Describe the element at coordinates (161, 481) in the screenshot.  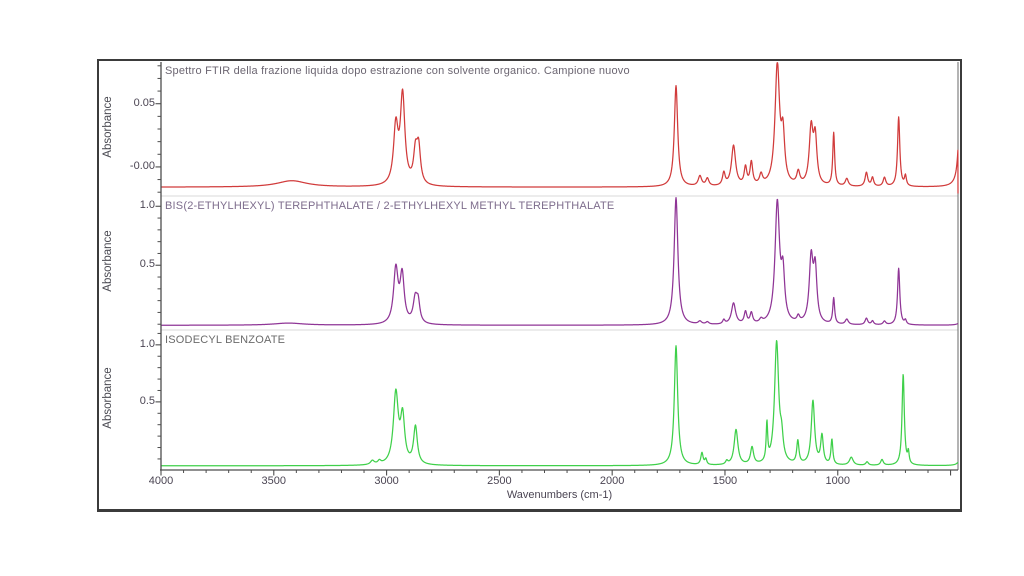
I see `x-tick-label: 4000` at that location.